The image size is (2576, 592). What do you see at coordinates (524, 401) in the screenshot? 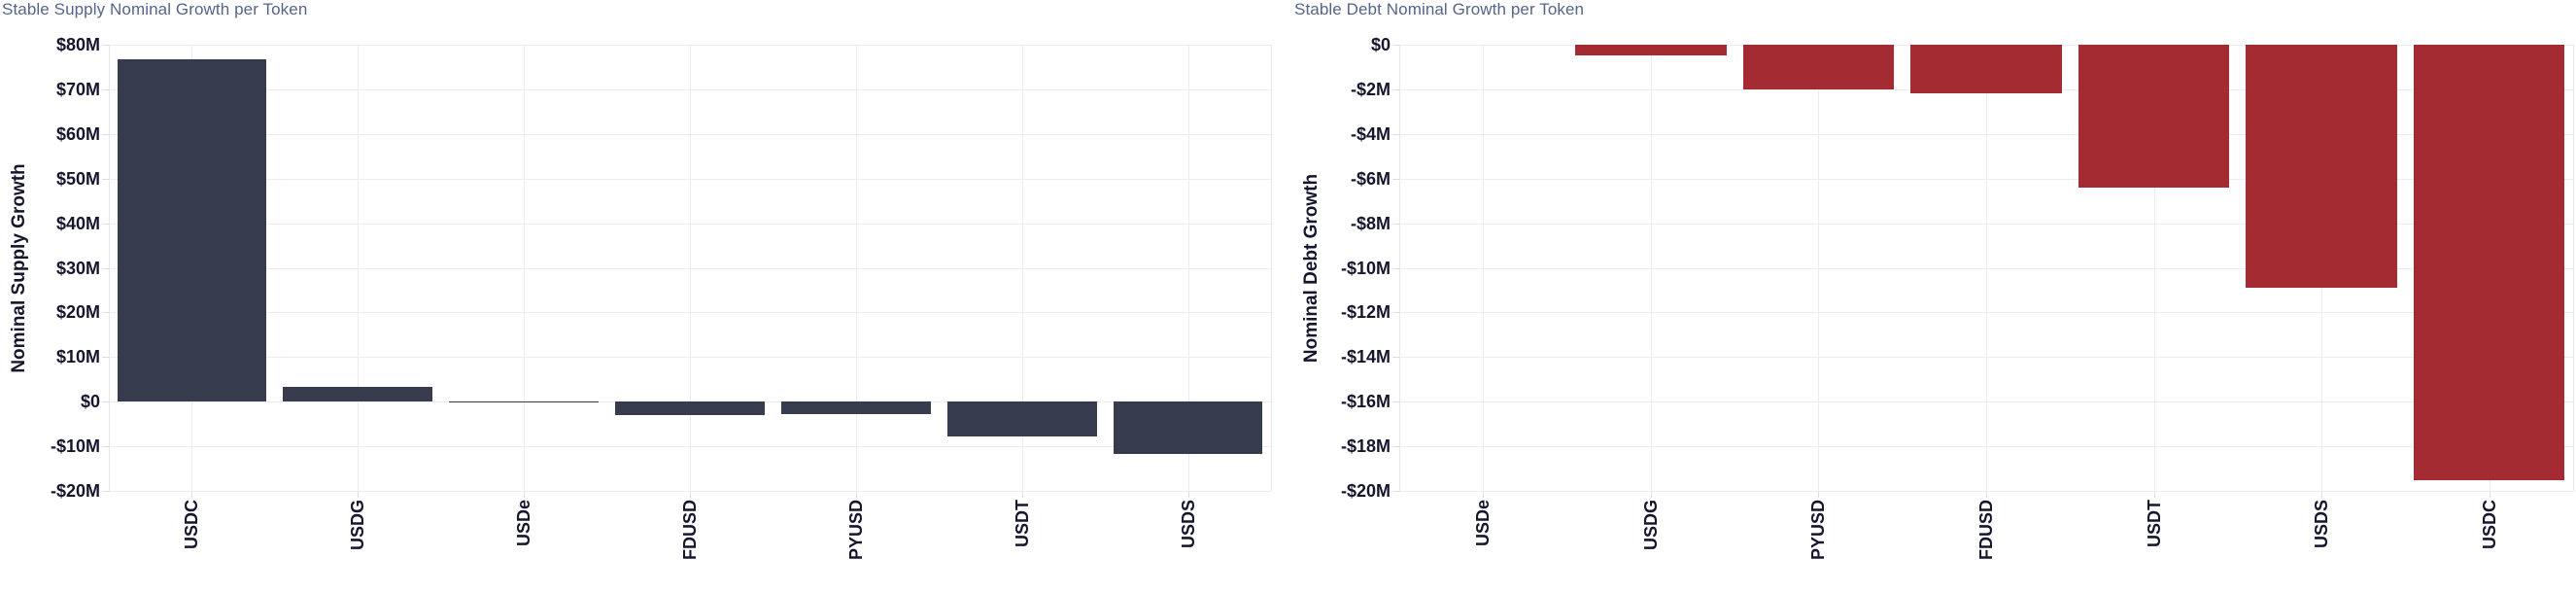
I see `bar-usde` at bounding box center [524, 401].